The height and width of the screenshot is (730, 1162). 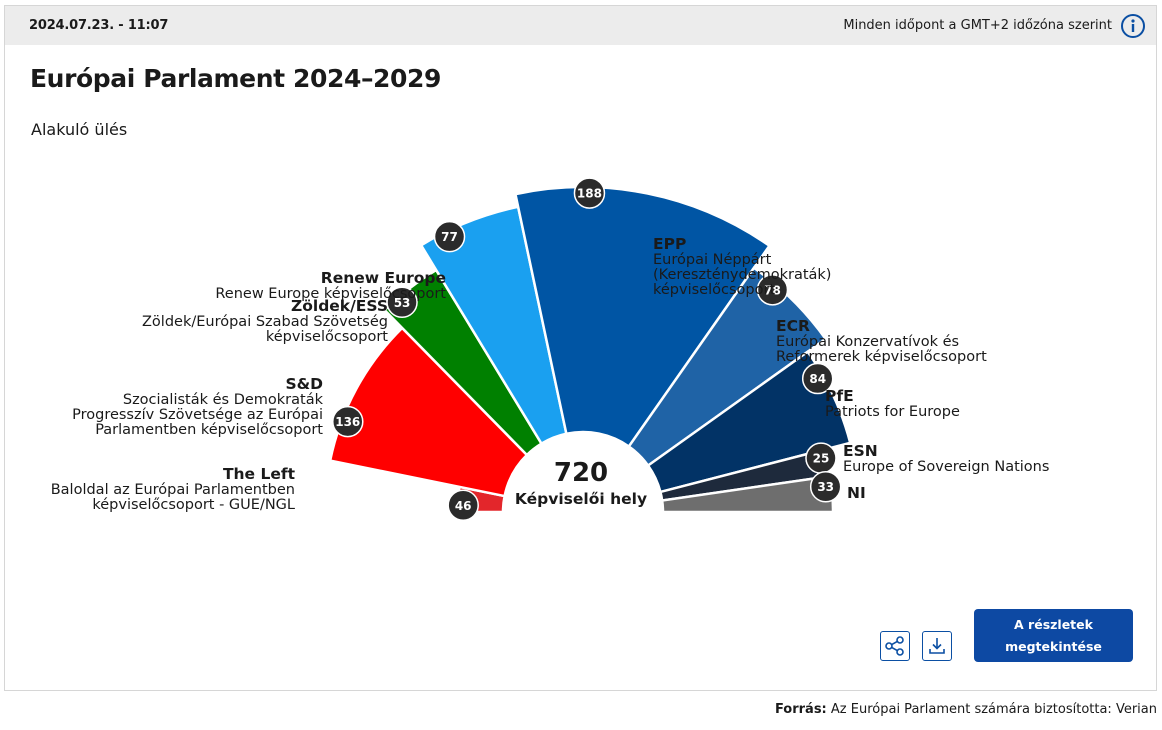 I want to click on download-button, so click(x=937, y=646).